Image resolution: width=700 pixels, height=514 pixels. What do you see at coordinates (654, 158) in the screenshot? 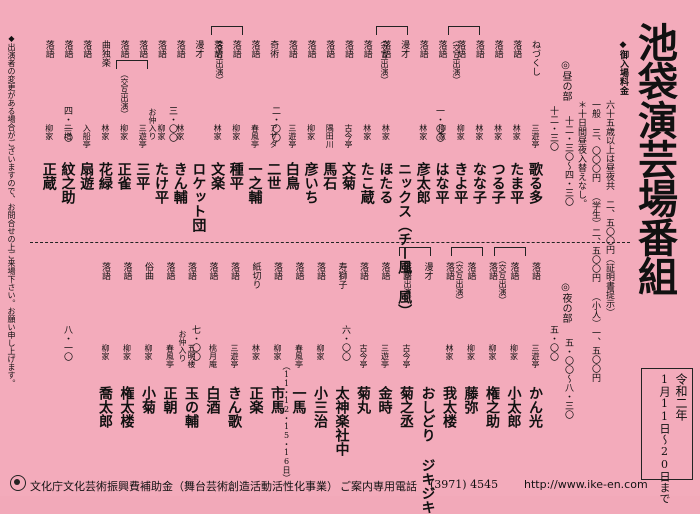
I see `page-title: 池袋演芸場番組` at bounding box center [654, 158].